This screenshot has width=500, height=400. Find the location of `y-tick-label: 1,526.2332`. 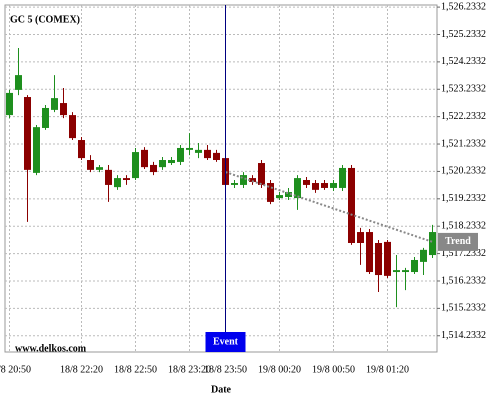

y-tick-label: 1,526.2332 is located at coordinates (463, 6).